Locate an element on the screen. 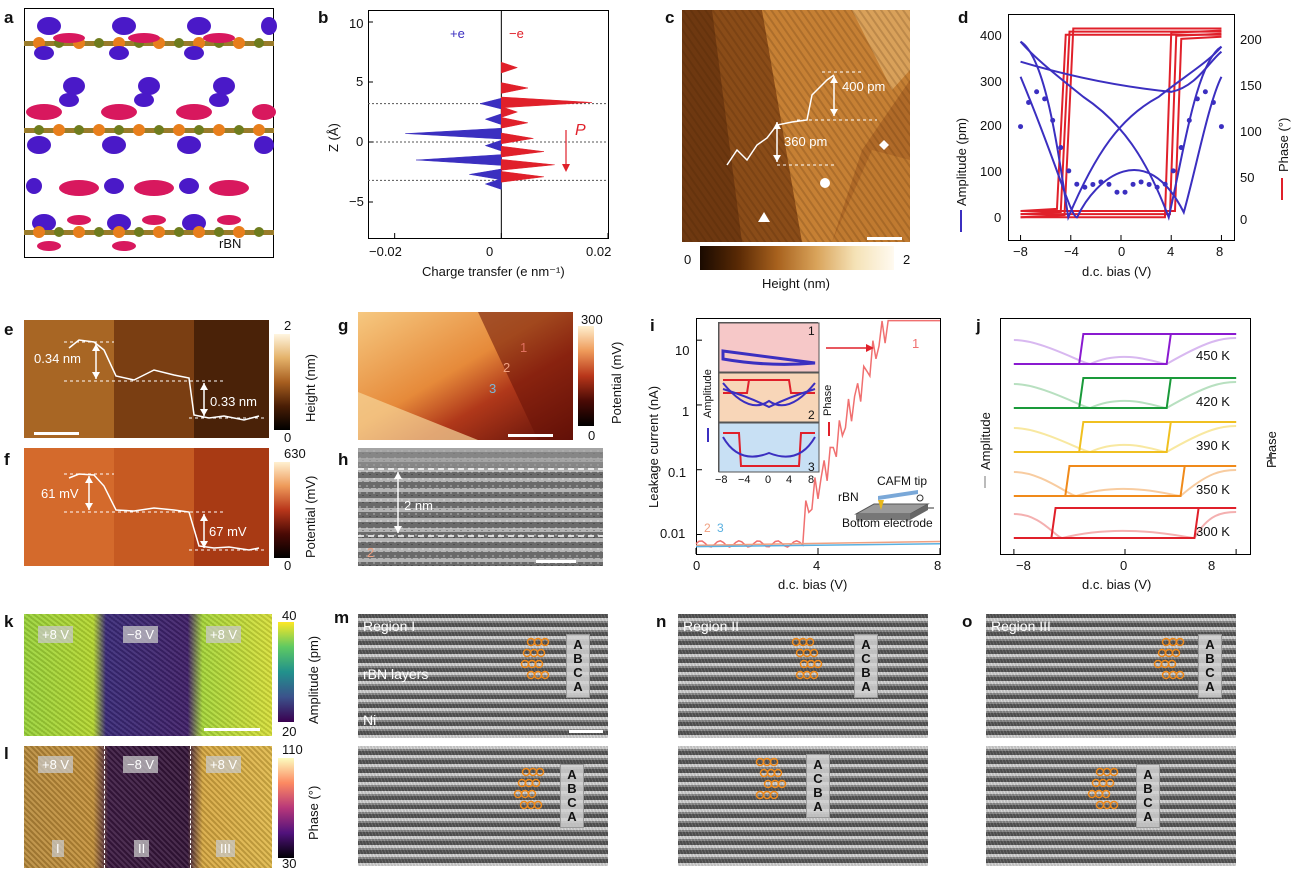 This screenshot has height=871, width=1298. bn-layer-middle is located at coordinates (149, 130).